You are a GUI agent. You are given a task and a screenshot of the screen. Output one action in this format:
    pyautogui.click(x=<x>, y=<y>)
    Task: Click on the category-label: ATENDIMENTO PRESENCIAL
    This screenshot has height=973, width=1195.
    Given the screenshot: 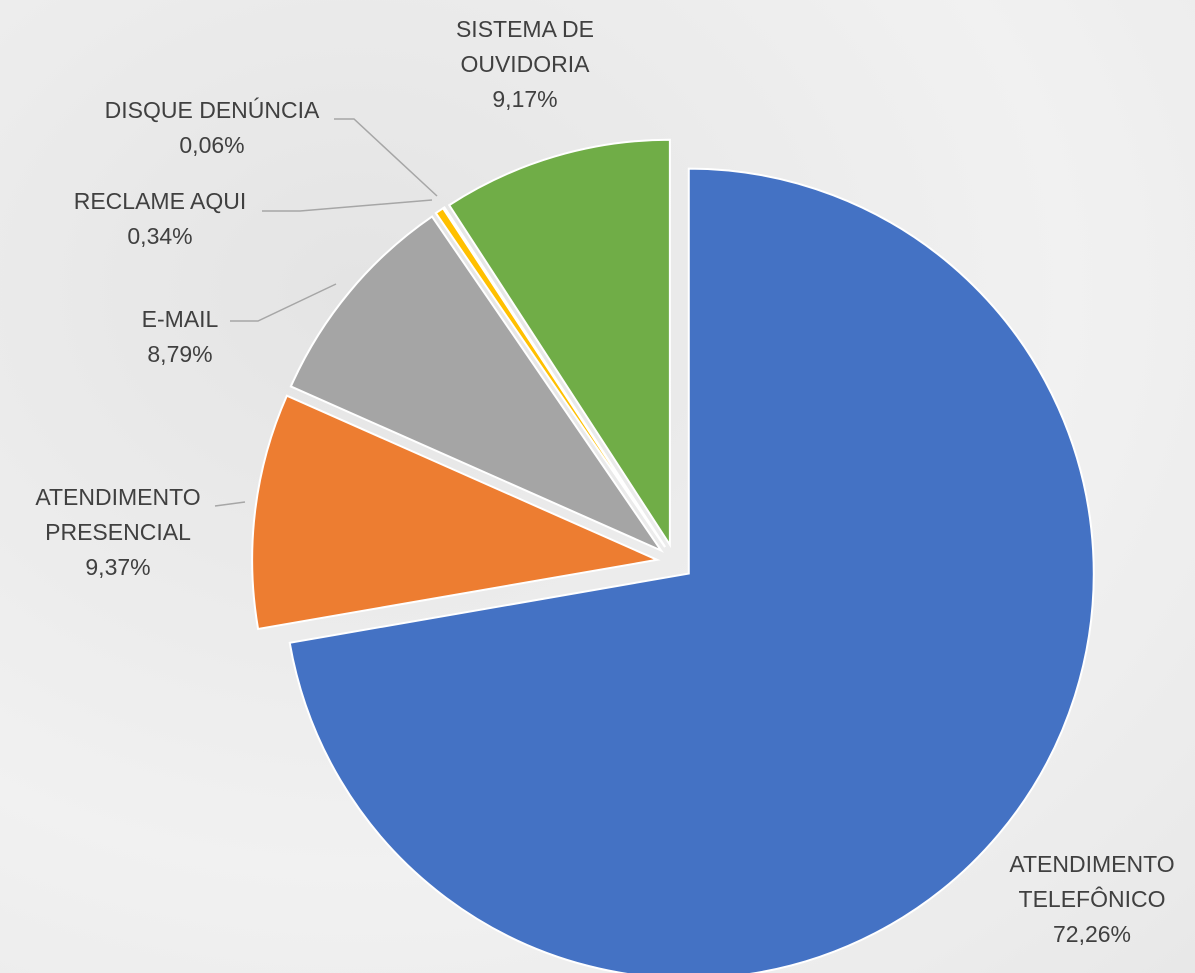 What is the action you would take?
    pyautogui.click(x=118, y=514)
    